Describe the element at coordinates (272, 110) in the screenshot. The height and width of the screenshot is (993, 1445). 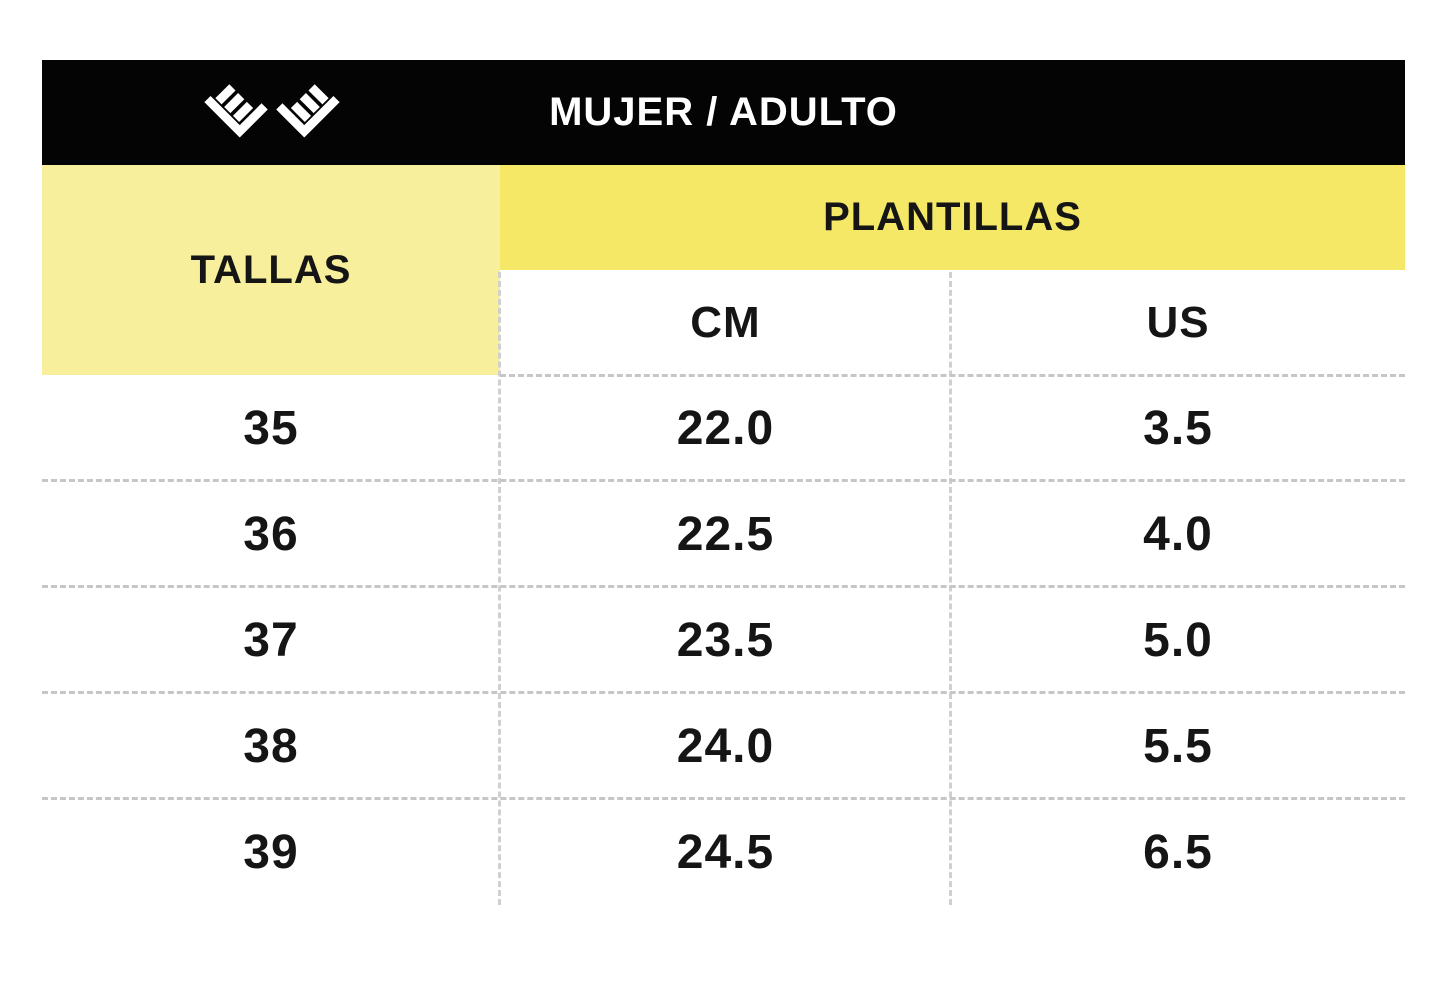
I see `brand-double-w-logo-icon` at that location.